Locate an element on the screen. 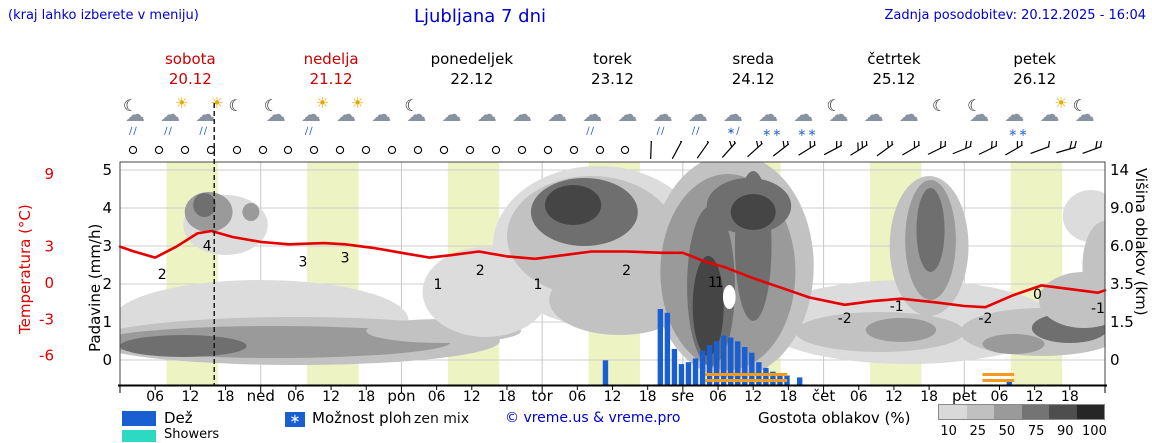 The height and width of the screenshot is (443, 1152). weather-icon-cloud-rain: ☁ ∕∕ is located at coordinates (665, 117).